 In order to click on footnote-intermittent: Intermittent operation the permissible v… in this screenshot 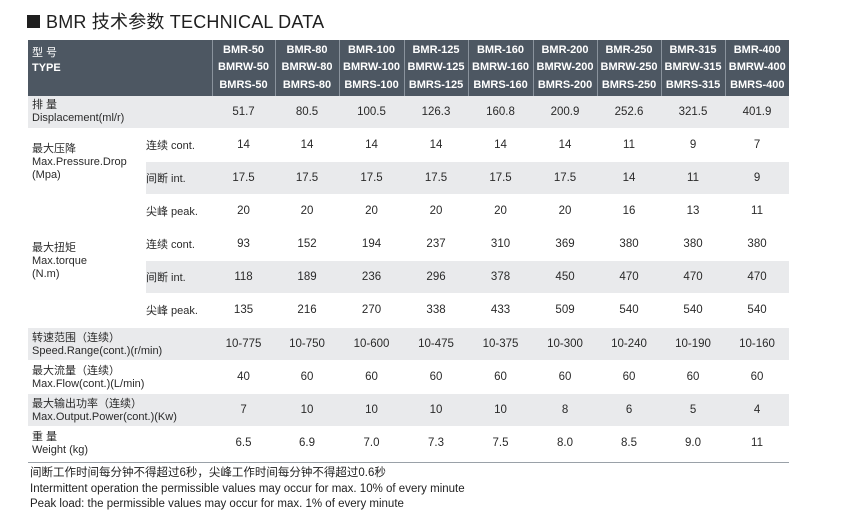, I will do `click(247, 488)`.